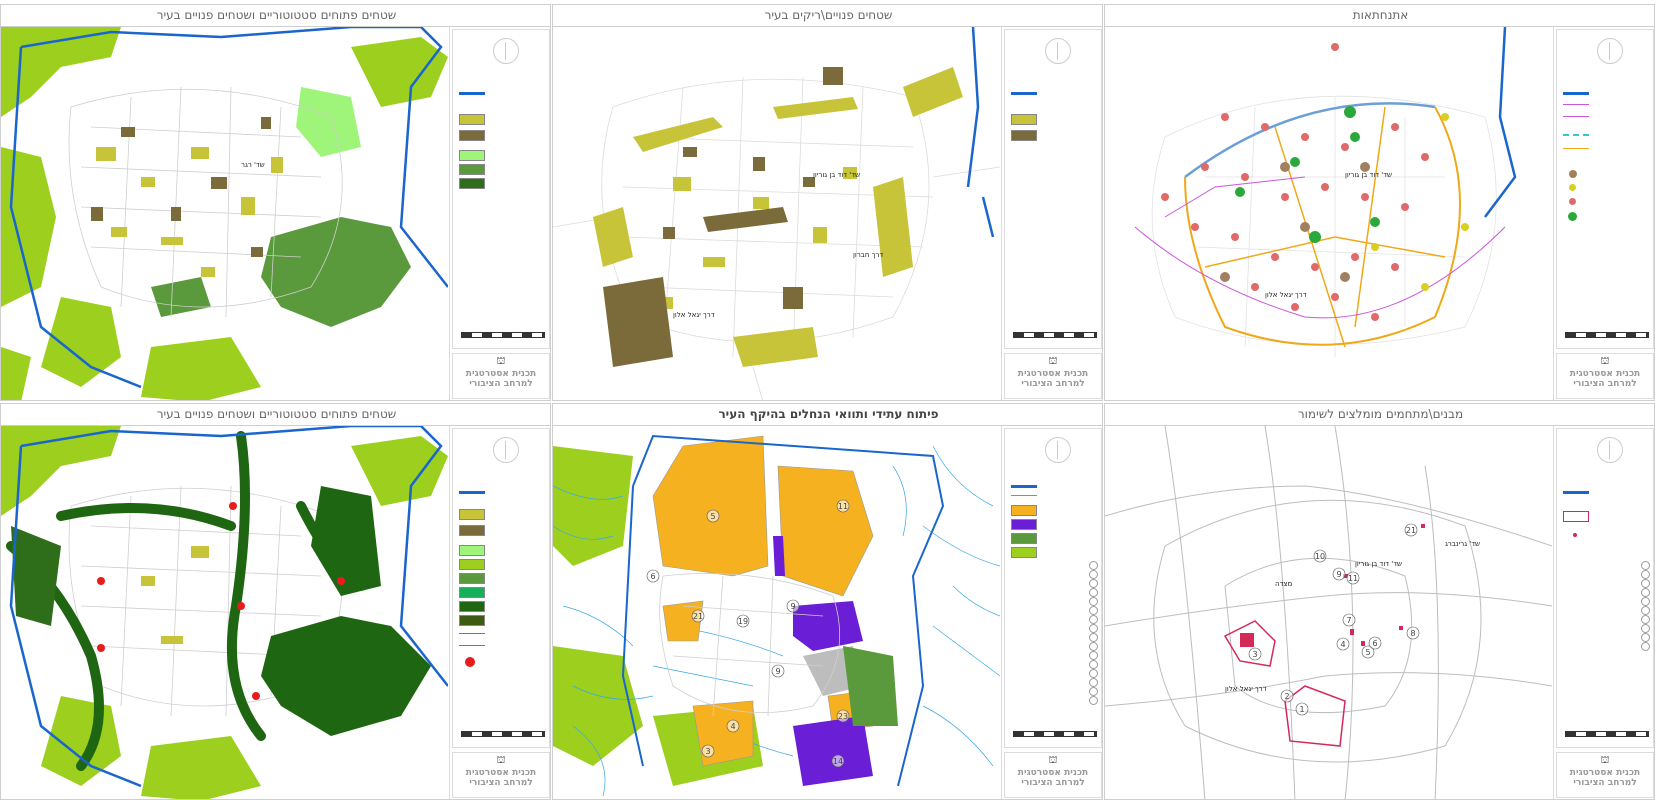 This screenshot has width=1660, height=800. Describe the element at coordinates (472, 183) in the screenshot. I see `legend-swatch-dark-green` at that location.